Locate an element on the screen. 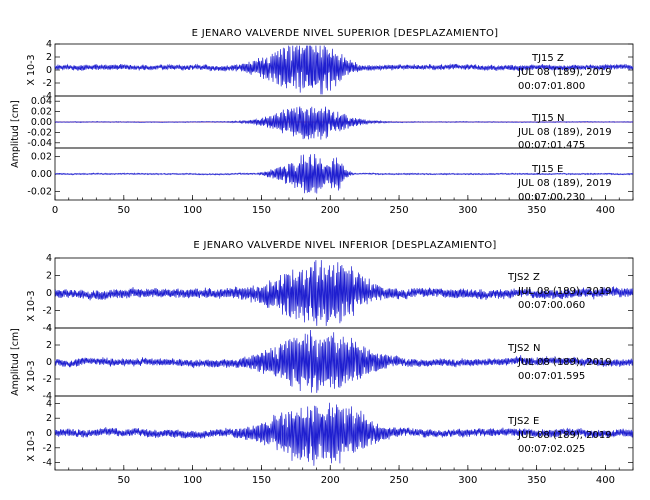 This screenshot has height=500, width=650. time-label: 00:07:02.025 is located at coordinates (551, 449).